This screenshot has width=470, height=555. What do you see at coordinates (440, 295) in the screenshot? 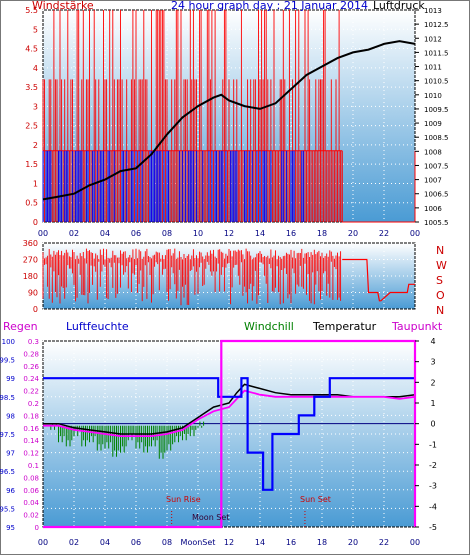
I see `compass-o: O` at bounding box center [440, 295].